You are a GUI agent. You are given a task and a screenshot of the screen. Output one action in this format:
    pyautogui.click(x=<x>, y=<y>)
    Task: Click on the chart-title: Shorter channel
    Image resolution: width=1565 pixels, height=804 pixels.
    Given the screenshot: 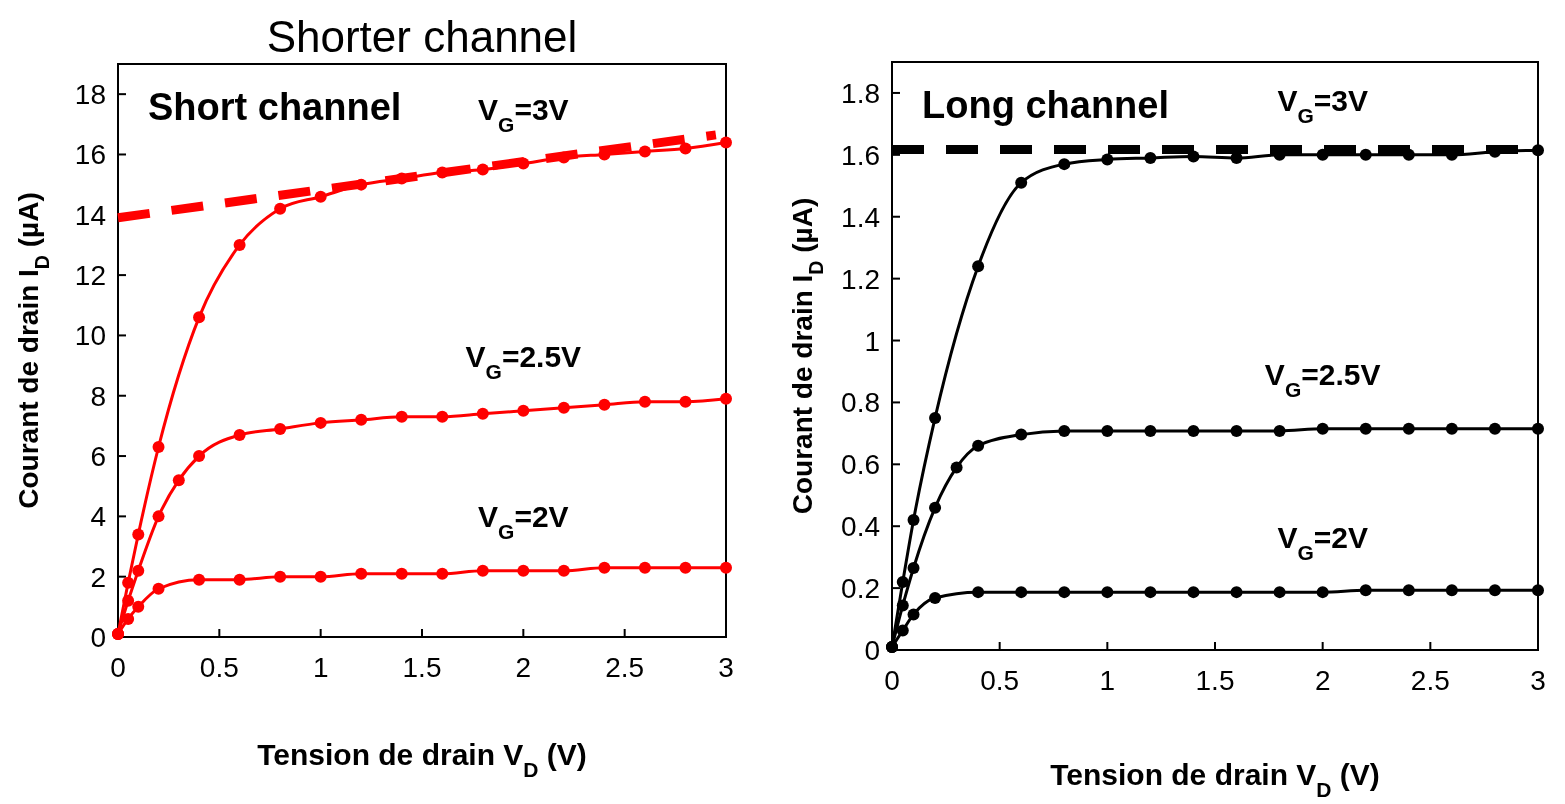 What is the action you would take?
    pyautogui.click(x=422, y=36)
    